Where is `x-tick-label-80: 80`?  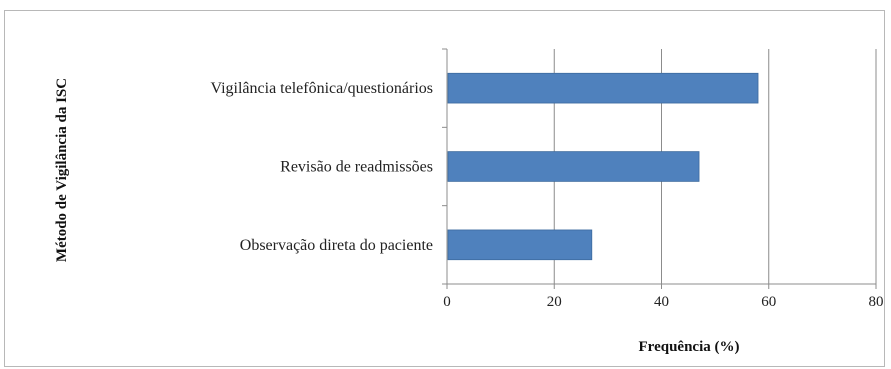 x-tick-label-80: 80 is located at coordinates (876, 302).